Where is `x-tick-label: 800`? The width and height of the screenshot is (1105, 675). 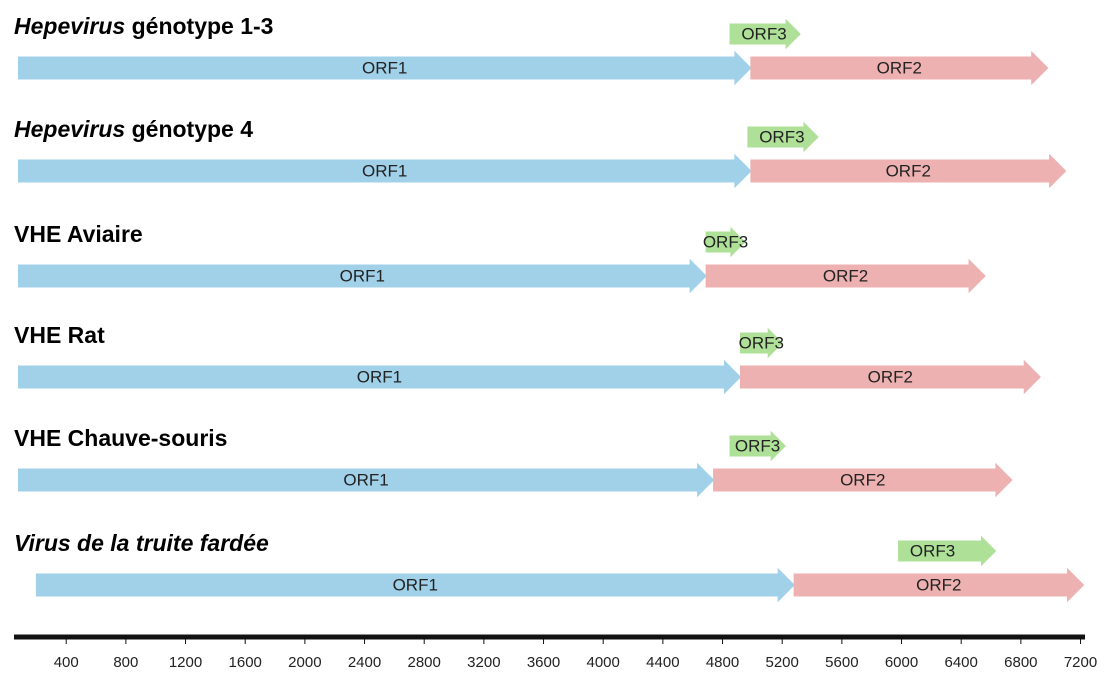
x-tick-label: 800 is located at coordinates (125, 662).